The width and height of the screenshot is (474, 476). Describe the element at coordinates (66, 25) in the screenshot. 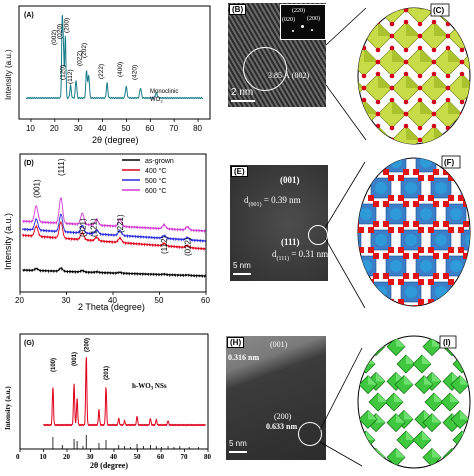

I see `panel-a-peak-label: (200)` at that location.